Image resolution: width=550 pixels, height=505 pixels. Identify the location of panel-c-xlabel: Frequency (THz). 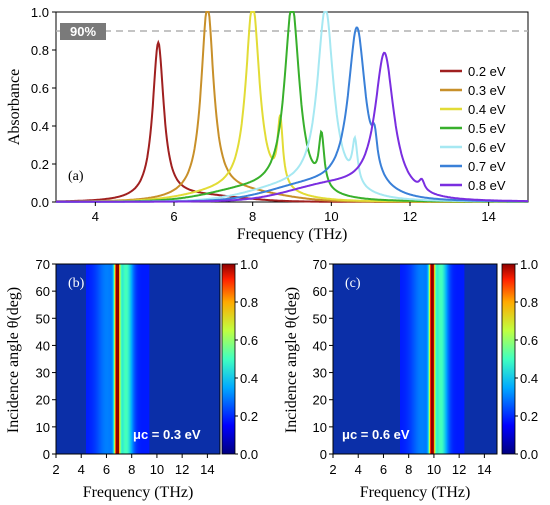
(415, 492).